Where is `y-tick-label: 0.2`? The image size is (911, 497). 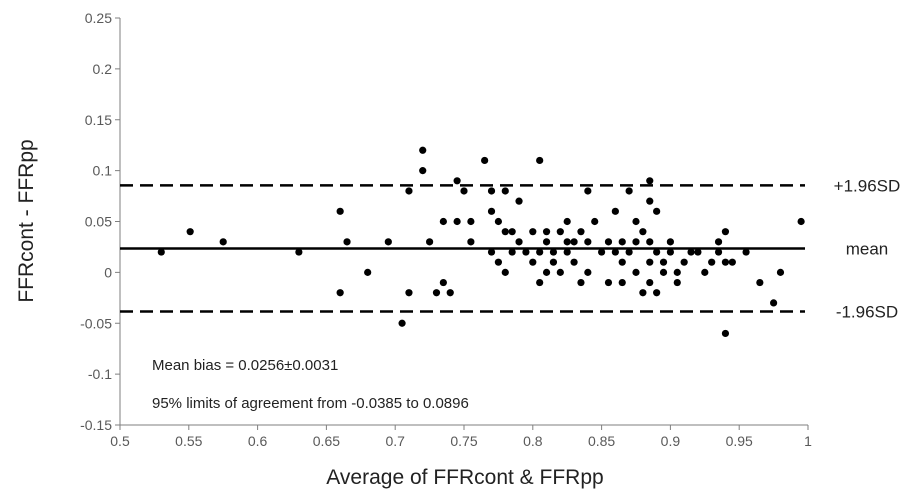
y-tick-label: 0.2 is located at coordinates (103, 69).